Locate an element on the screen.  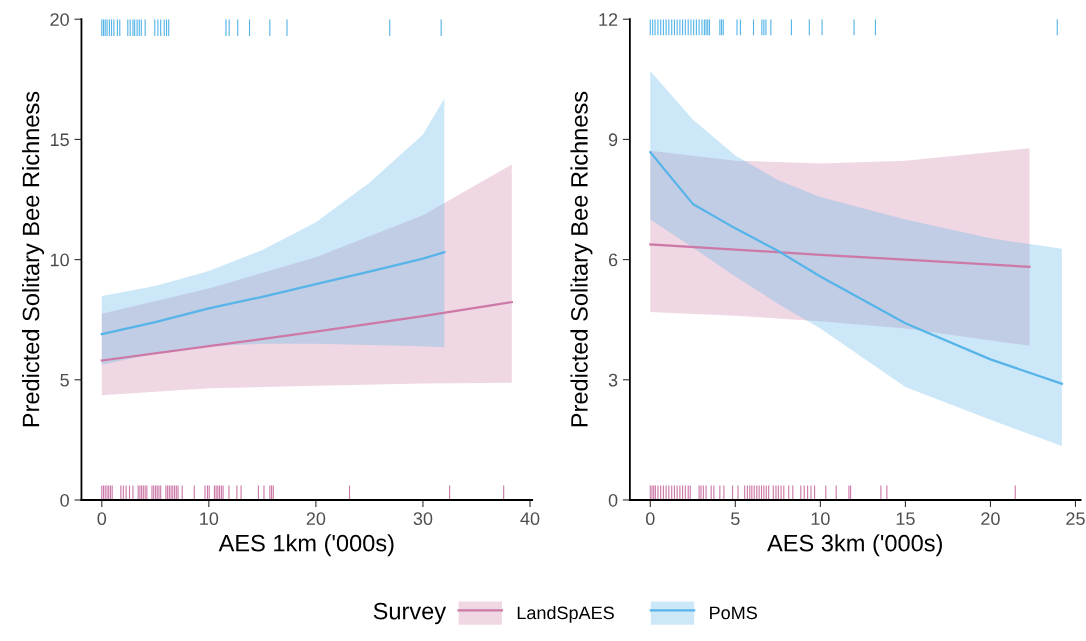
x-axis-title: AES 3km ('000s) is located at coordinates (854, 545).